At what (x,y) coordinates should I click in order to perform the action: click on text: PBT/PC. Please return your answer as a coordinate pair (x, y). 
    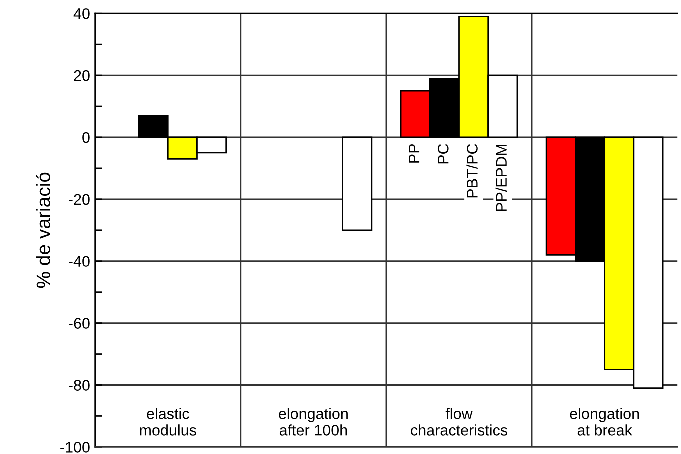
    Looking at the image, I should click on (472, 171).